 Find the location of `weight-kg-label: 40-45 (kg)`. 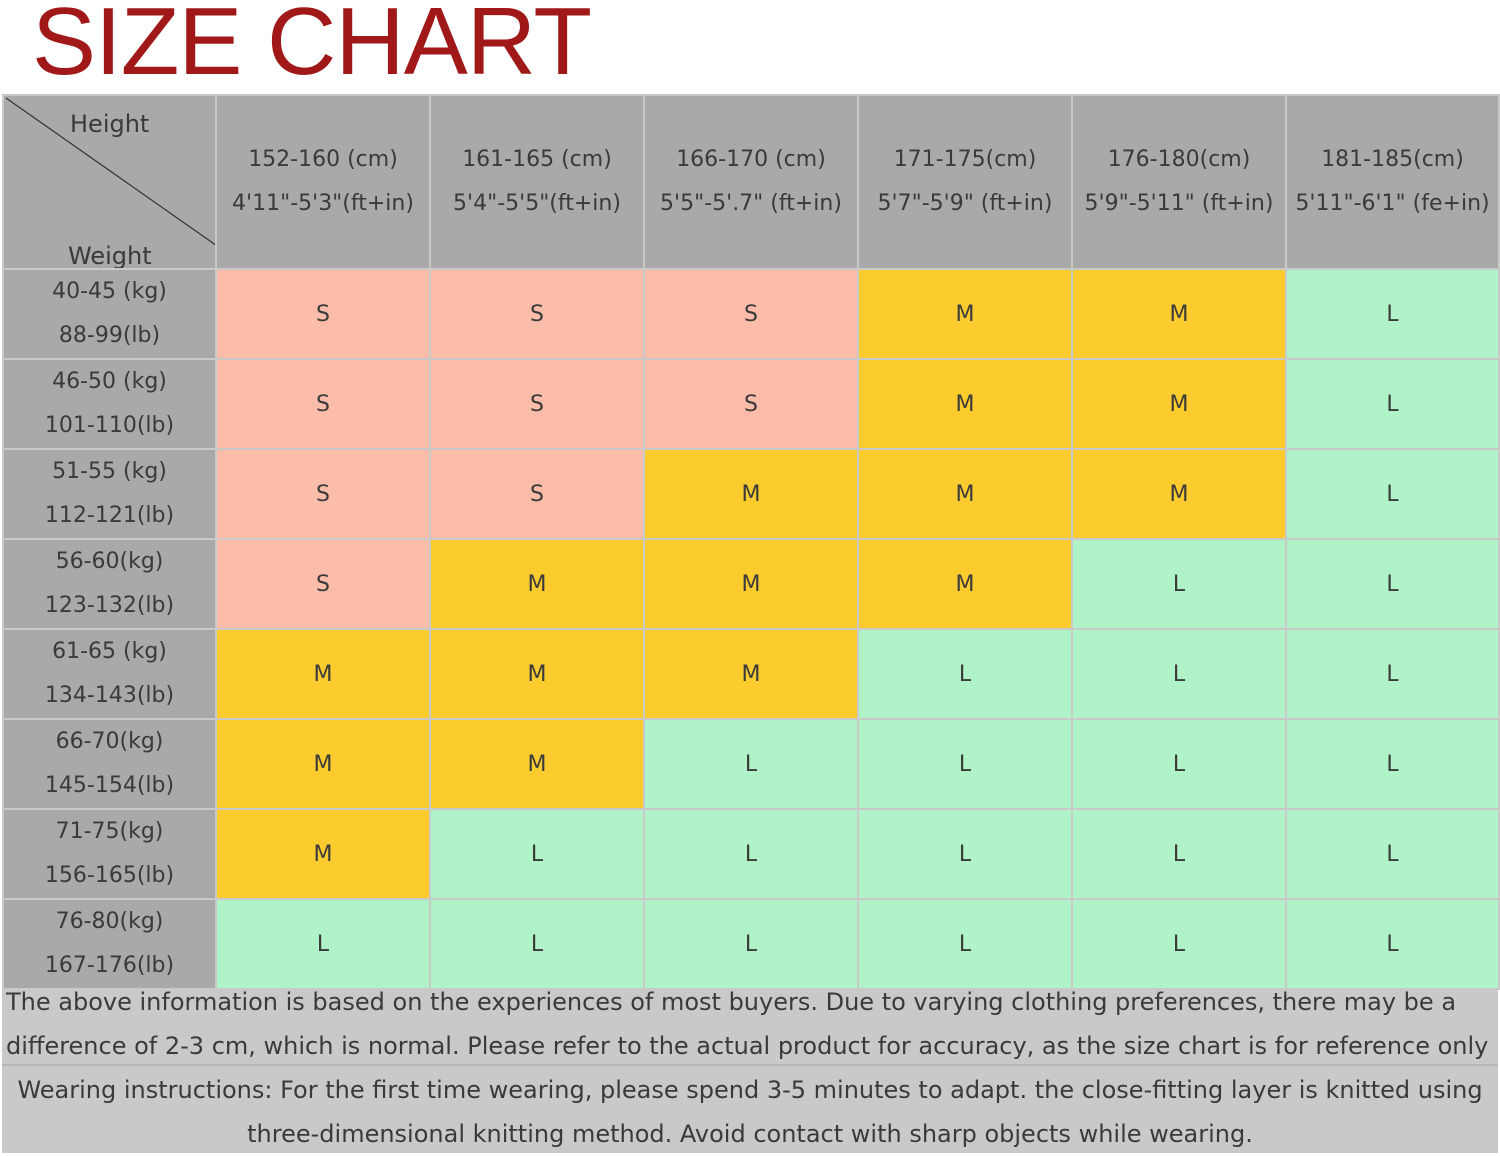

weight-kg-label: 40-45 (kg) is located at coordinates (109, 291).